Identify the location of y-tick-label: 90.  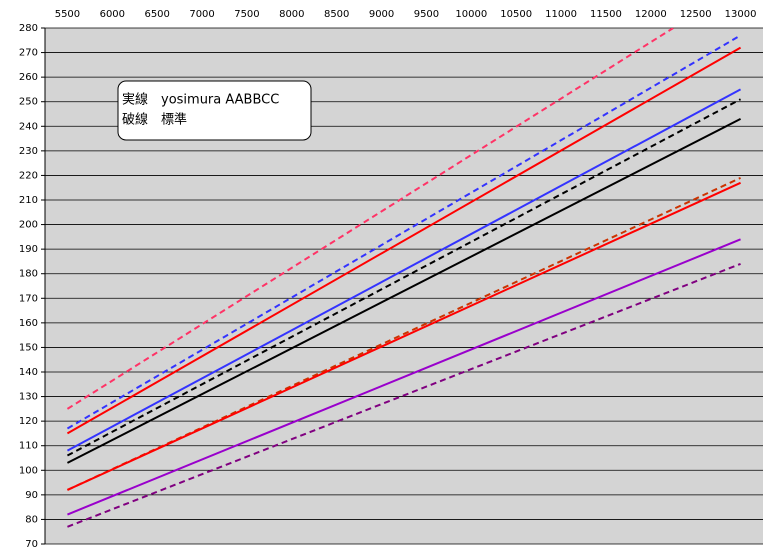
(31, 495).